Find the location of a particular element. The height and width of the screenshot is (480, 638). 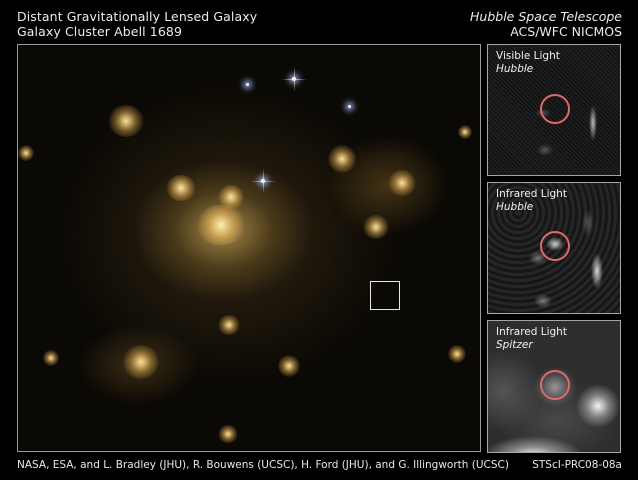

telescope-name: Hubble Space Telescope is located at coordinates (546, 16).